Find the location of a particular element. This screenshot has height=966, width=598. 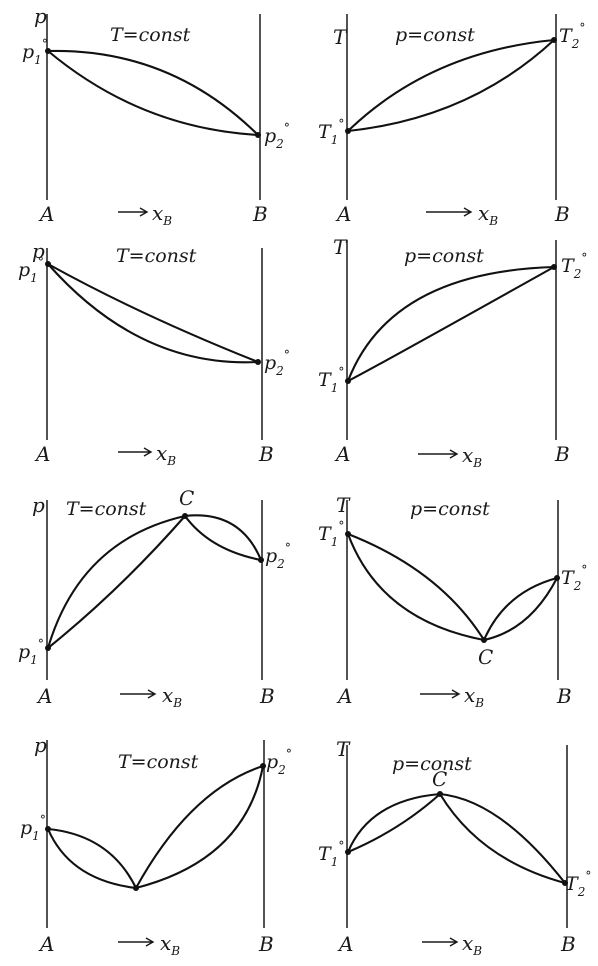

panel-8-x-axis-label: xB is located at coordinates (472, 944).